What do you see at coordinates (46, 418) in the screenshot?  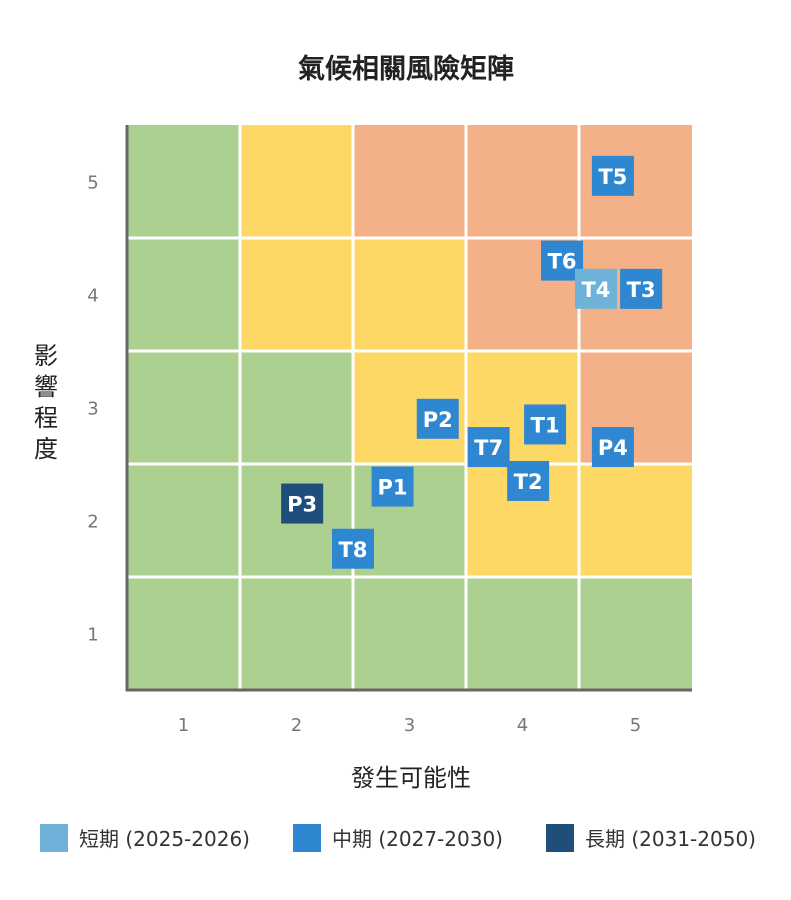 I see `y-axis-title-char: 程` at bounding box center [46, 418].